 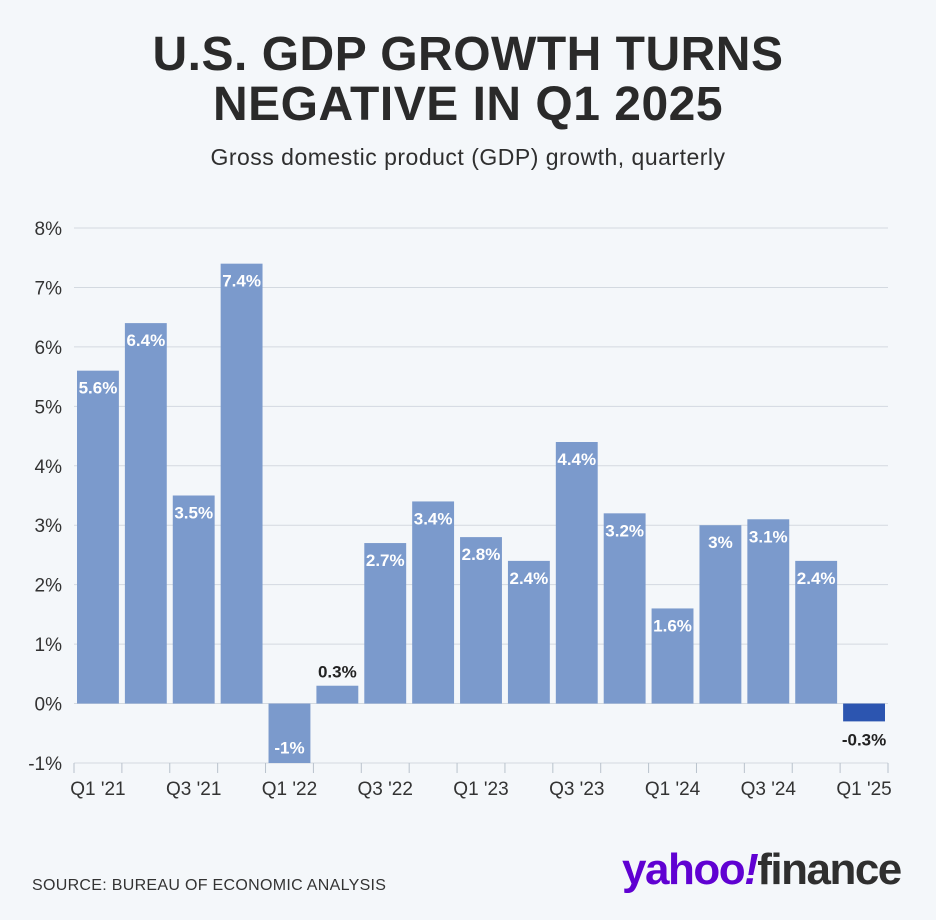 What do you see at coordinates (468, 54) in the screenshot?
I see `title-line-1: U.S. GDP GROWTH TURNS` at bounding box center [468, 54].